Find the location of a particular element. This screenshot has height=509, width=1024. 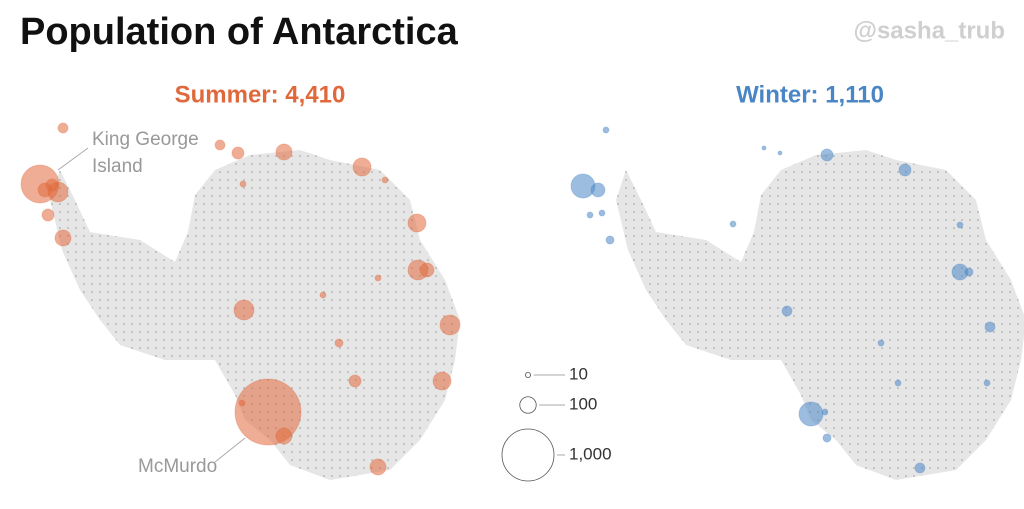

credit: @sasha_trub is located at coordinates (929, 30).